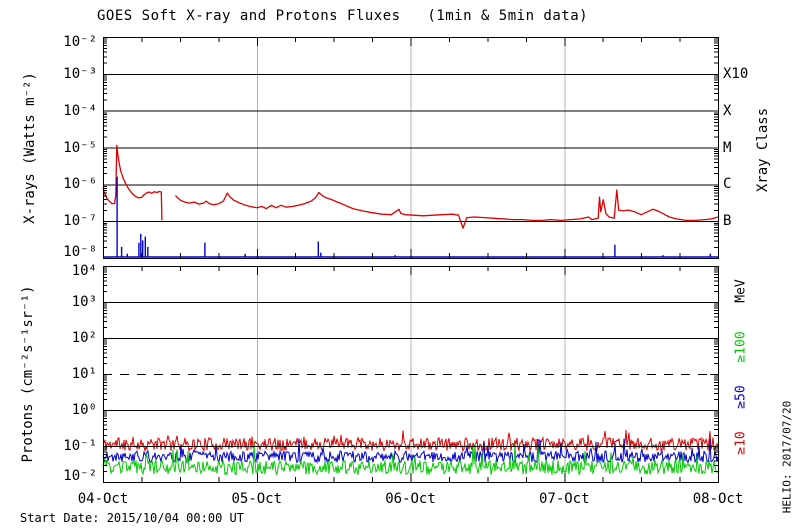  Describe the element at coordinates (741, 291) in the screenshot. I see `mev-axis-label: MeV` at that location.